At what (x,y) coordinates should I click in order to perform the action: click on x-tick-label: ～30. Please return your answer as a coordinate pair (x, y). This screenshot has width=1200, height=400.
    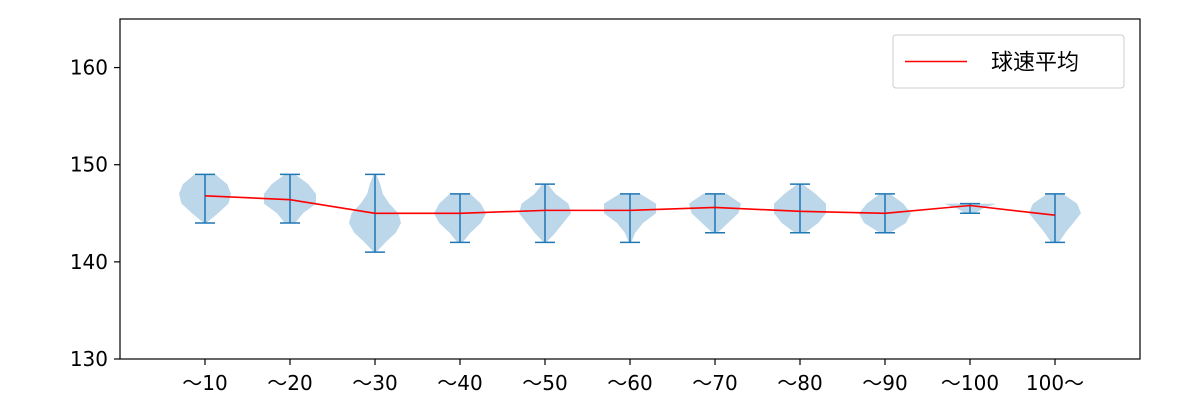
    Looking at the image, I should click on (374, 383).